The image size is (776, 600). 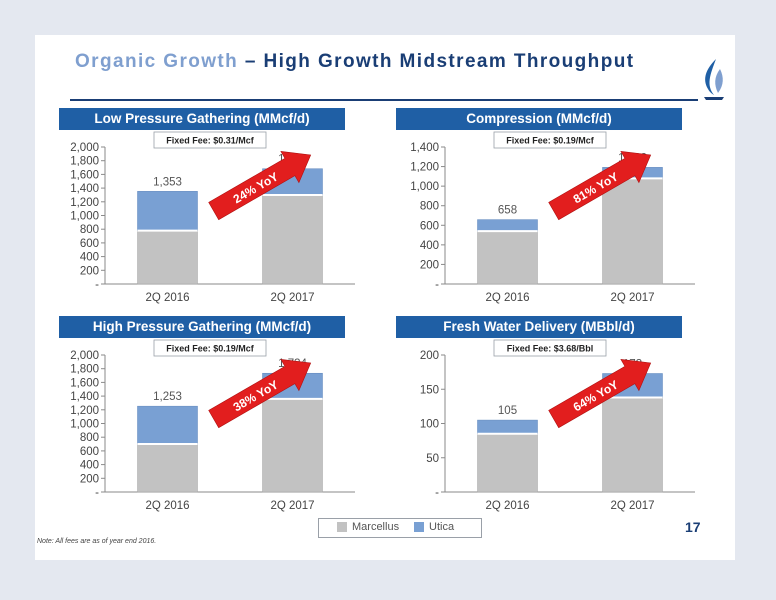 What do you see at coordinates (419, 527) in the screenshot?
I see `legend-swatch-utica` at bounding box center [419, 527].